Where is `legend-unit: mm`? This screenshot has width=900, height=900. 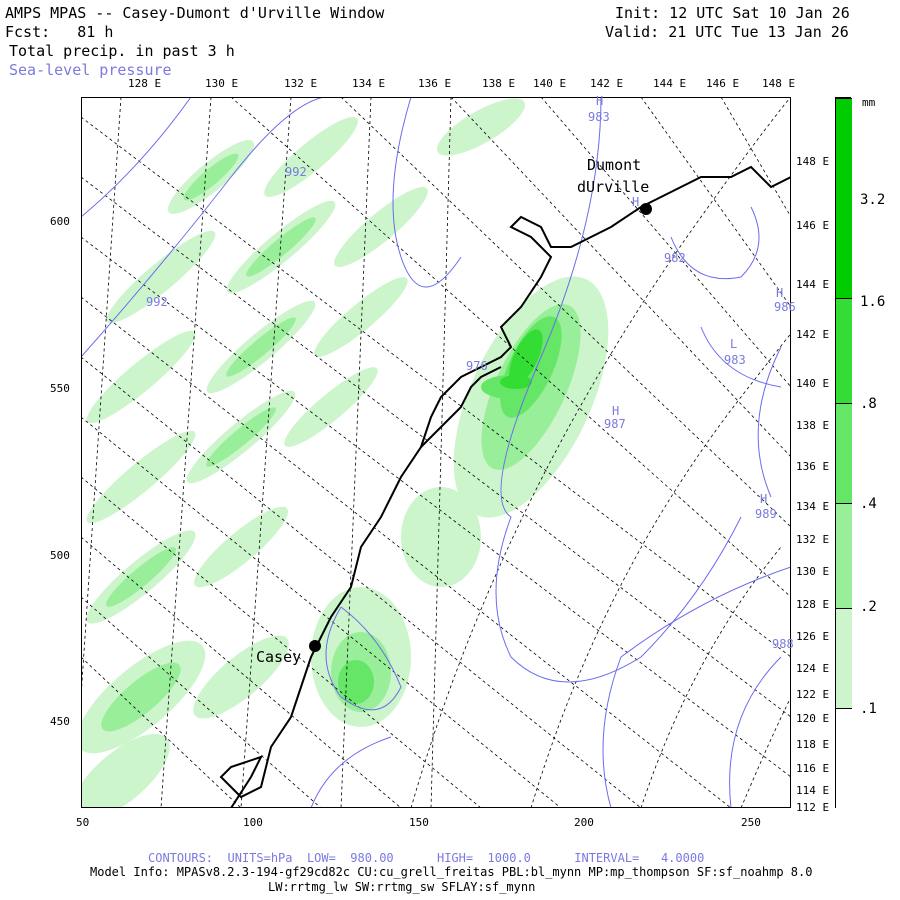
legend-unit: mm is located at coordinates (869, 102).